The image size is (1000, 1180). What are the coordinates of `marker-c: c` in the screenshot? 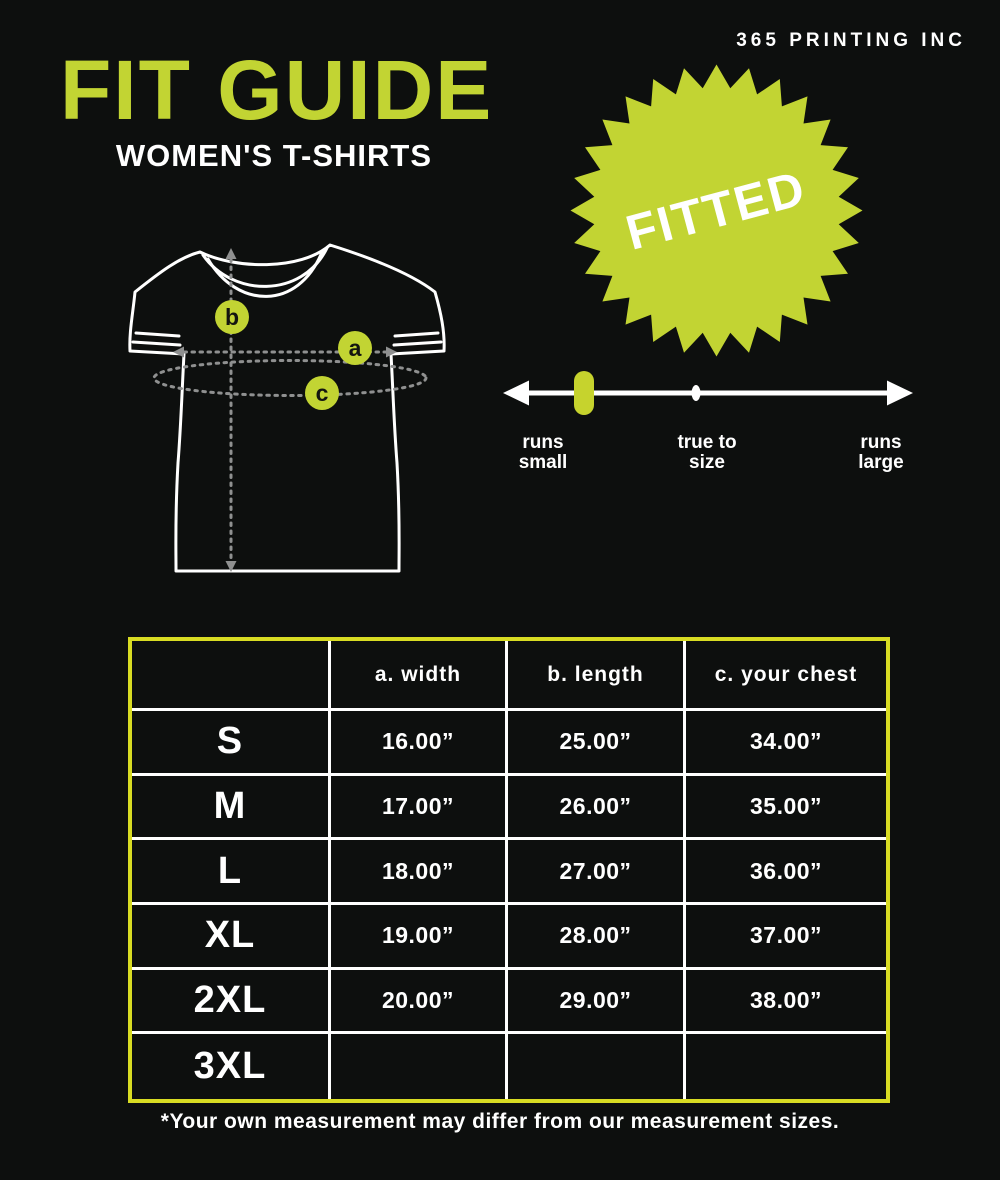 It's located at (322, 393).